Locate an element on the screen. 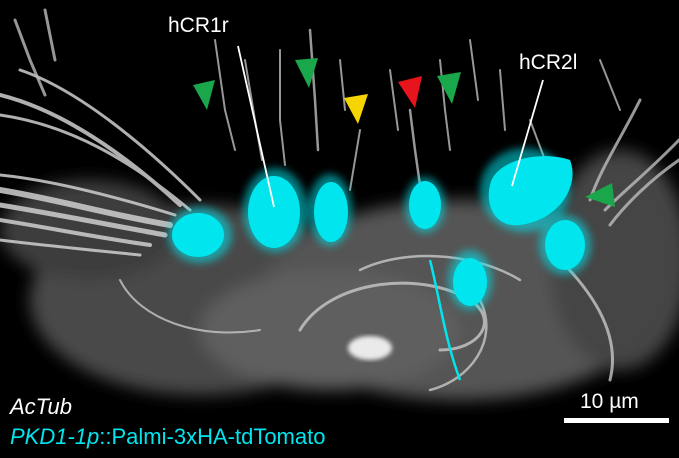 The width and height of the screenshot is (679, 458). arrowhead-yellow is located at coordinates (356, 109).